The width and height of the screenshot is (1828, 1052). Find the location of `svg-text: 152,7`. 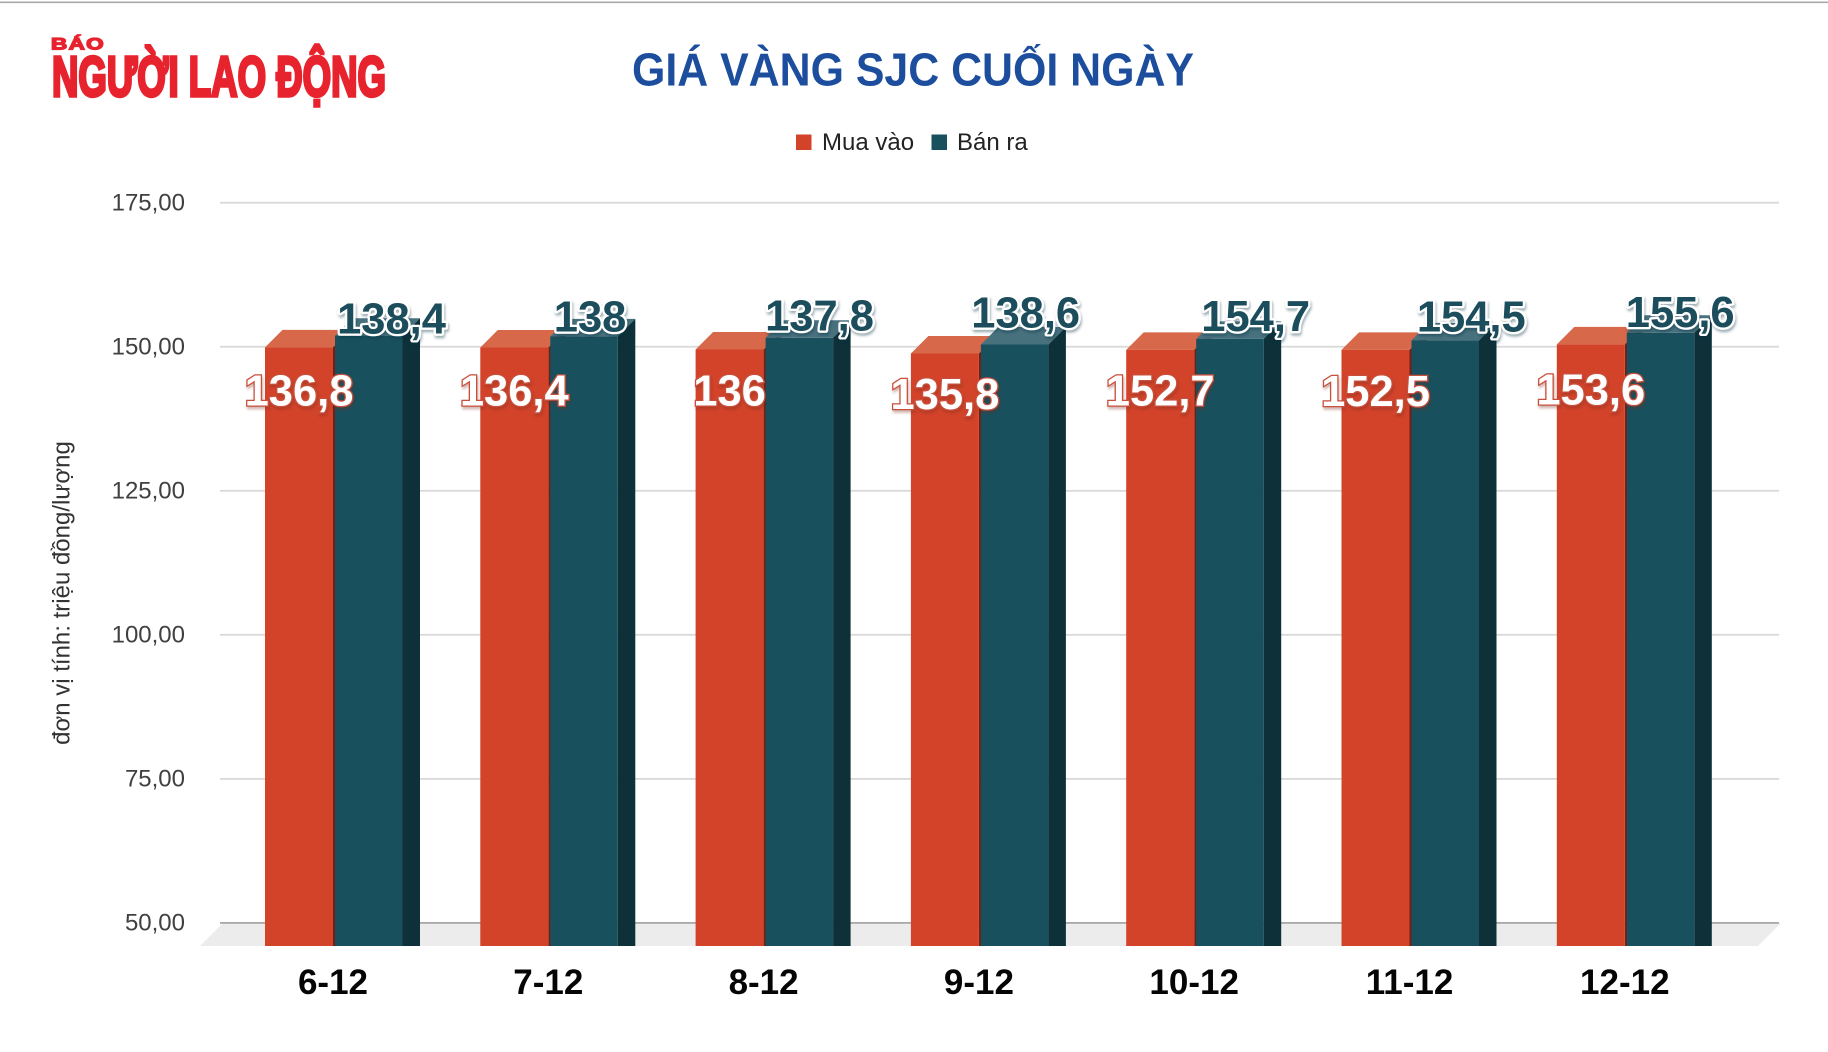

svg-text: 152,7 is located at coordinates (1160, 391).